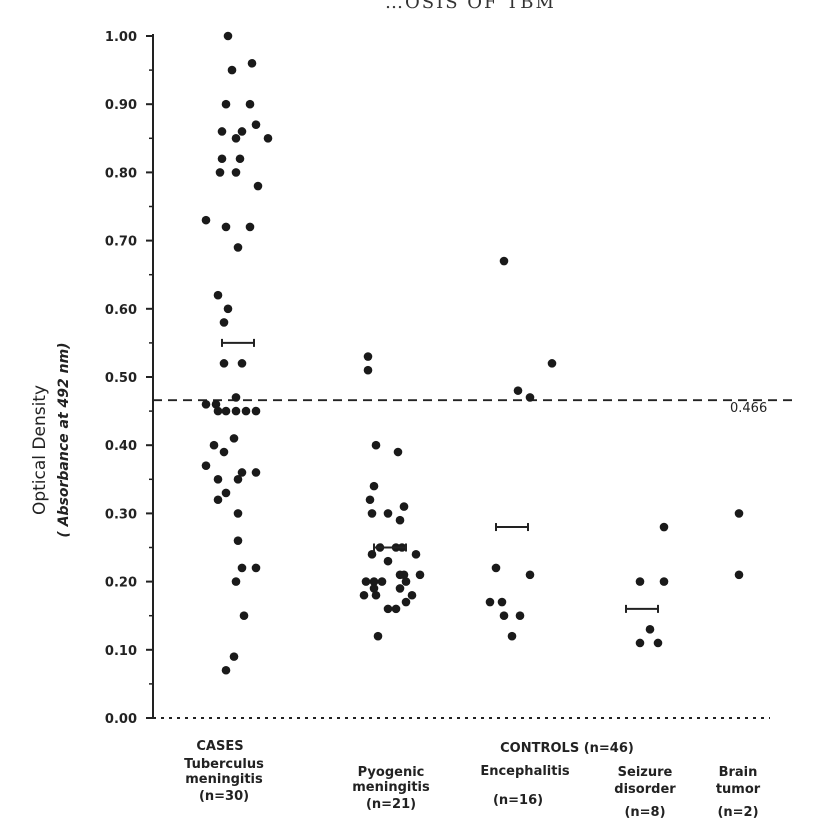  Describe the element at coordinates (738, 772) in the screenshot. I see `group-4-name-line1: Brain` at that location.